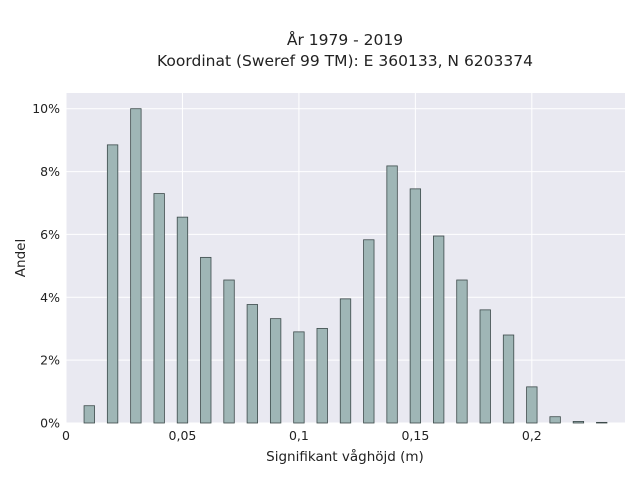 The height and width of the screenshot is (480, 640). I want to click on x-tick-label: 0, so click(66, 435).